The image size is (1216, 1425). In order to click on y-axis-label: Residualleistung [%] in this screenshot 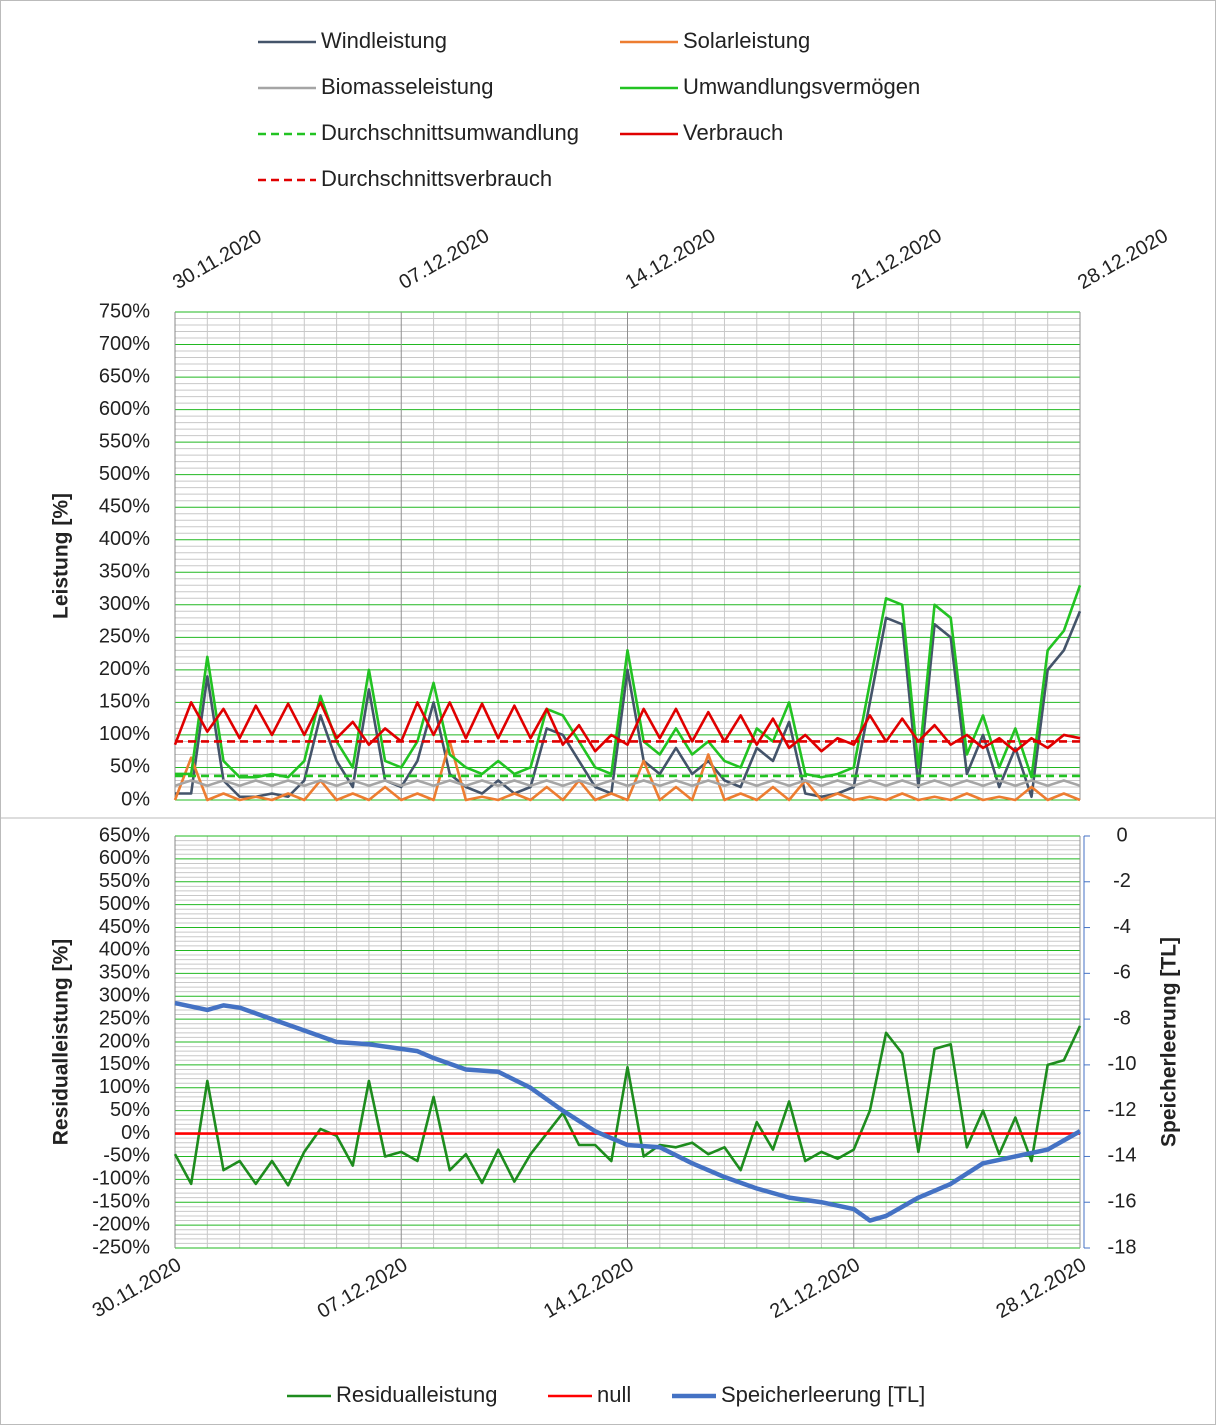, I will do `click(61, 1042)`.